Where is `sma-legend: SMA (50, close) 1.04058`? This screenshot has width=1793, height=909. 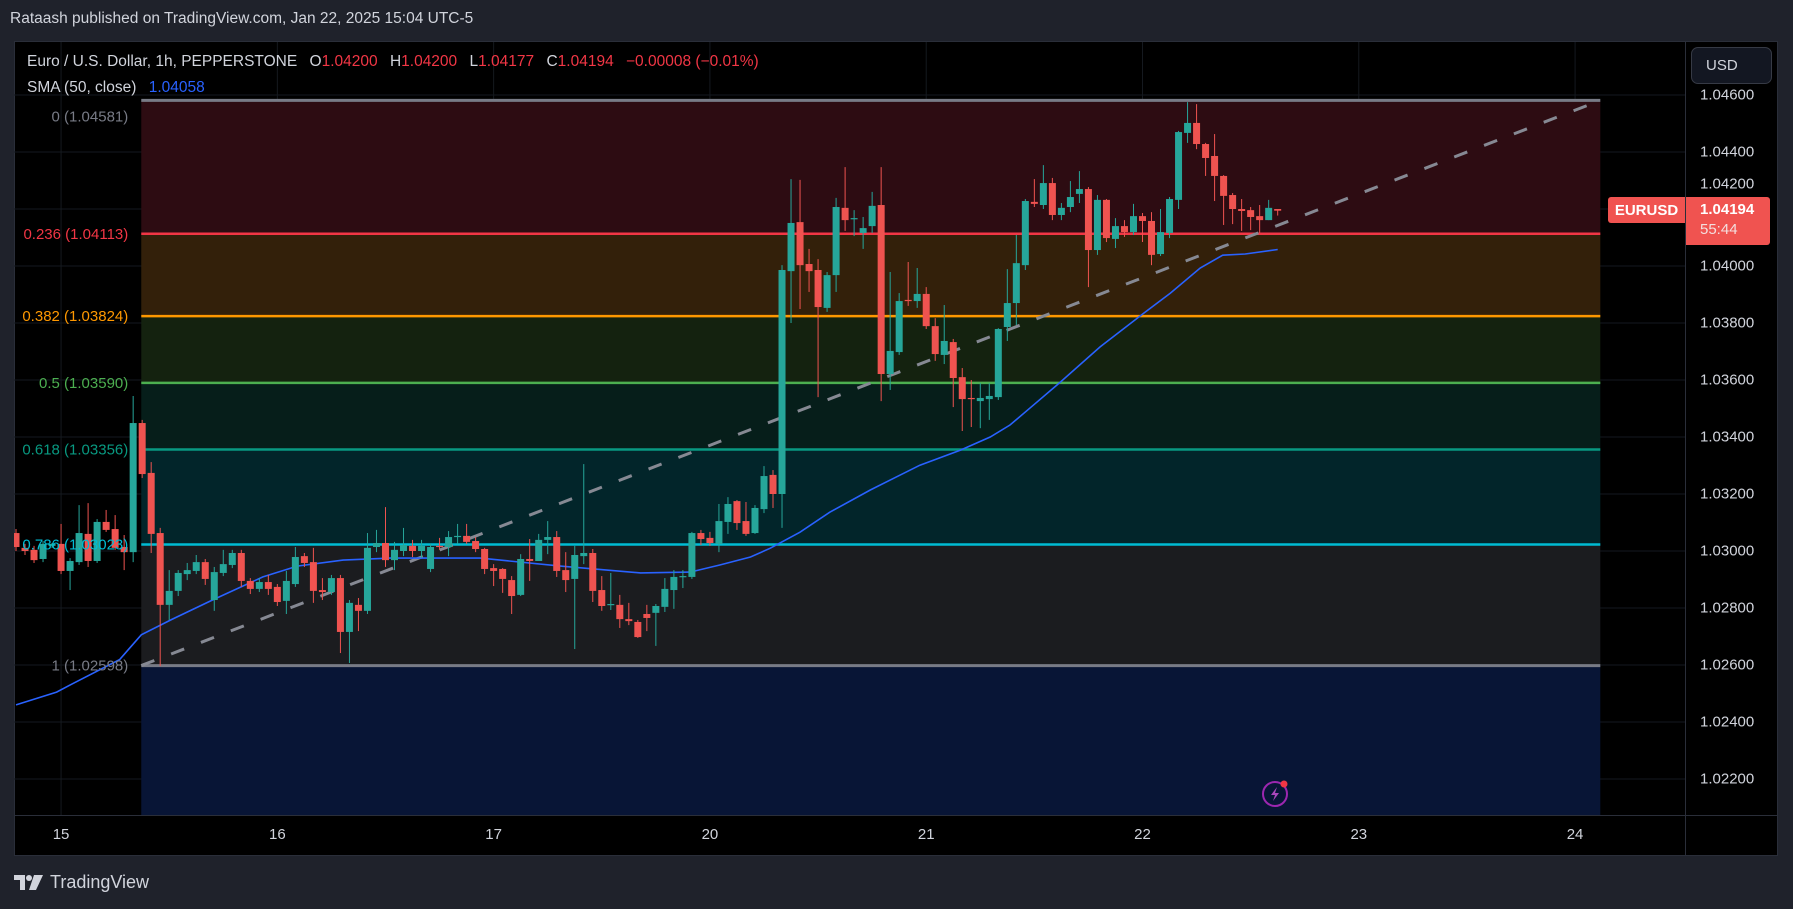
sma-legend: SMA (50, close) 1.04058 is located at coordinates (116, 88).